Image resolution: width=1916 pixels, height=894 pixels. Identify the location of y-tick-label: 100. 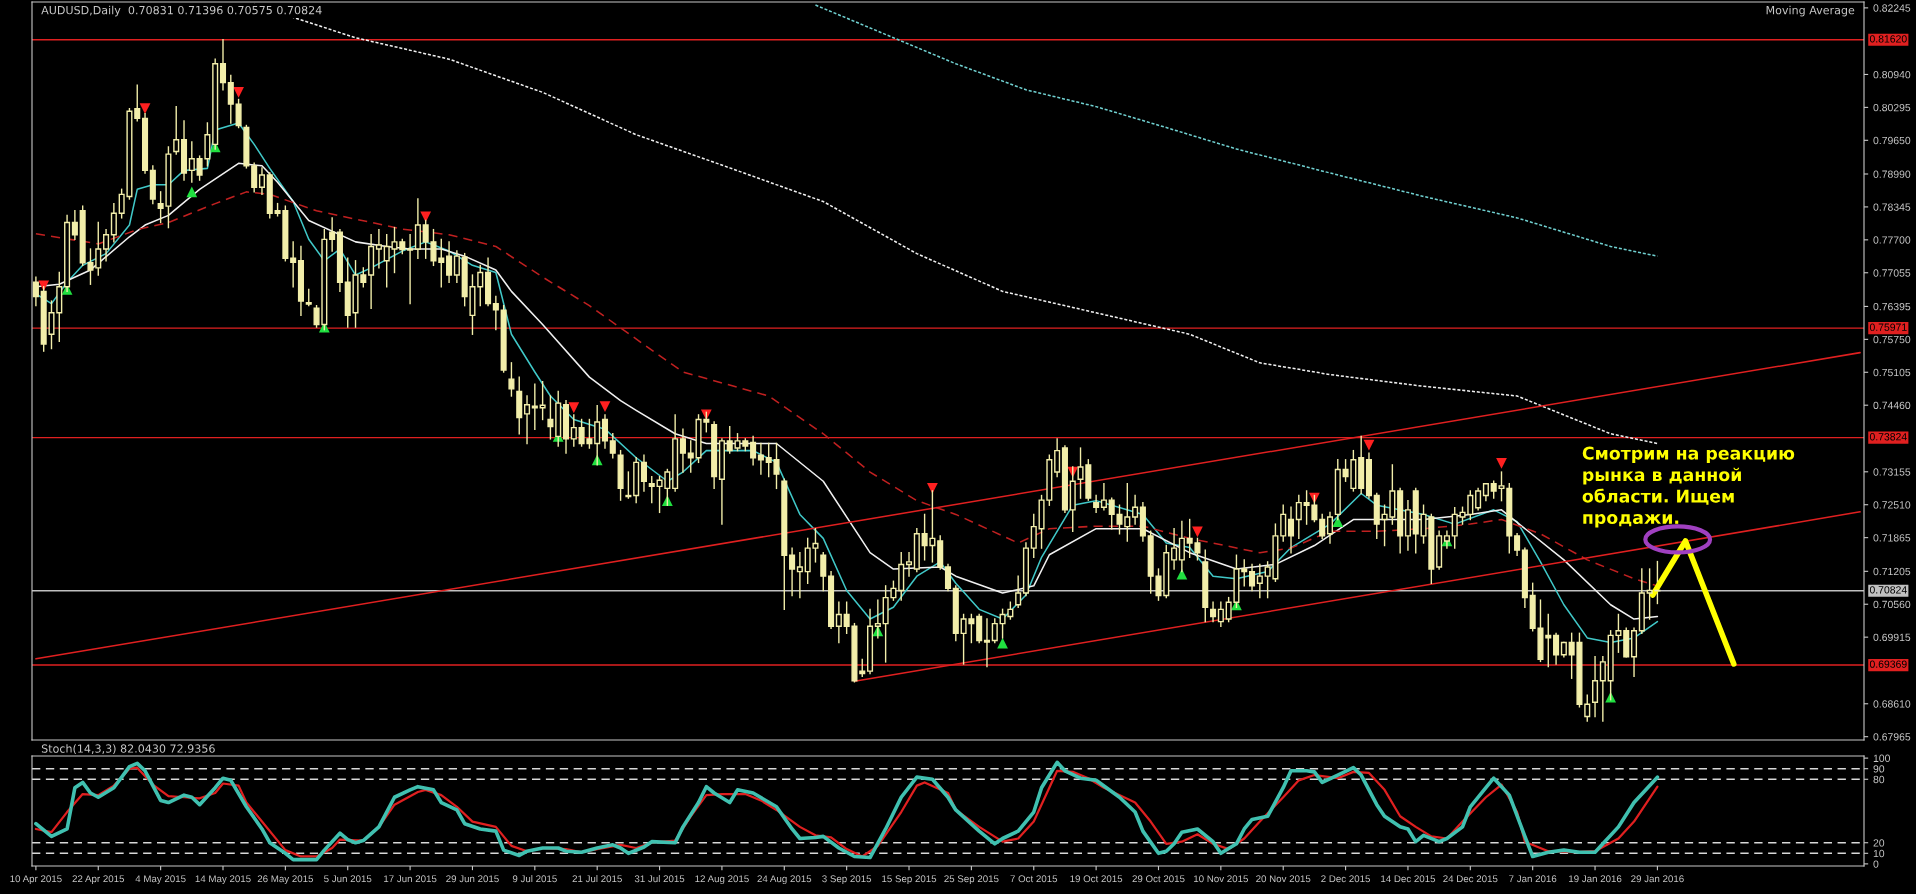
(1881, 758).